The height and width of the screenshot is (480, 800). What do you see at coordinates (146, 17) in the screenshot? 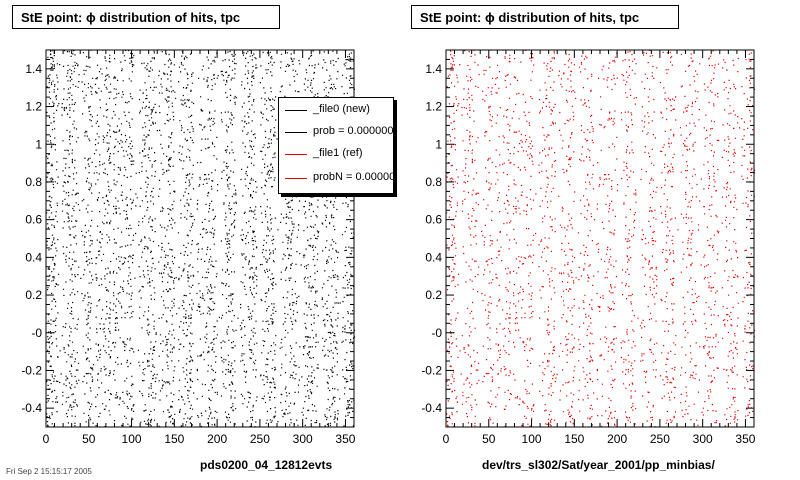
I see `left-chart-title: StE point: ϕ distribution of hits, tpc` at bounding box center [146, 17].